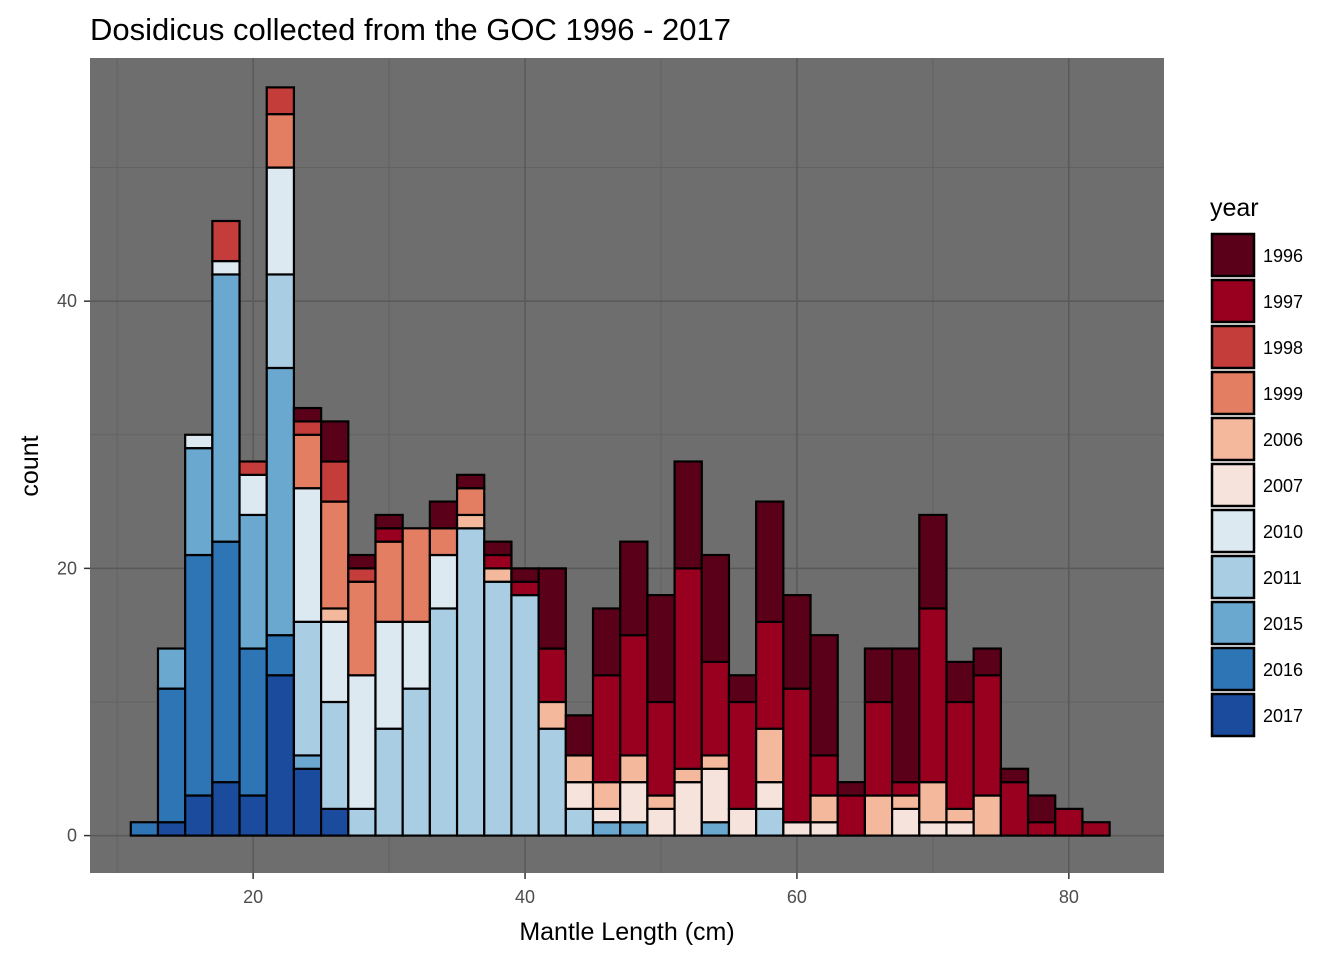 The width and height of the screenshot is (1344, 960). I want to click on y-tick-label: 40, so click(67, 301).